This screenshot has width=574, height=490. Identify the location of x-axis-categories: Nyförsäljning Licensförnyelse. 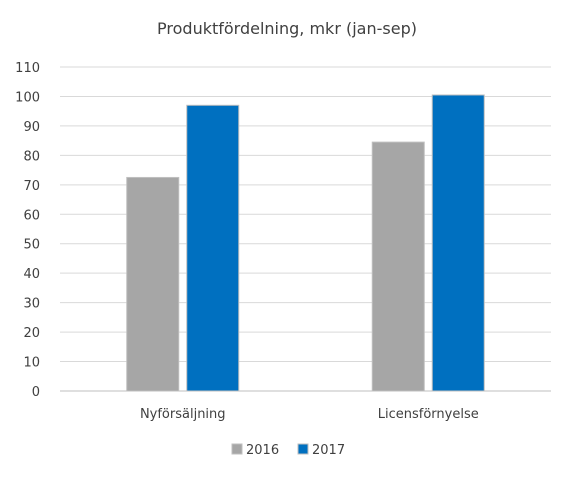
(309, 414).